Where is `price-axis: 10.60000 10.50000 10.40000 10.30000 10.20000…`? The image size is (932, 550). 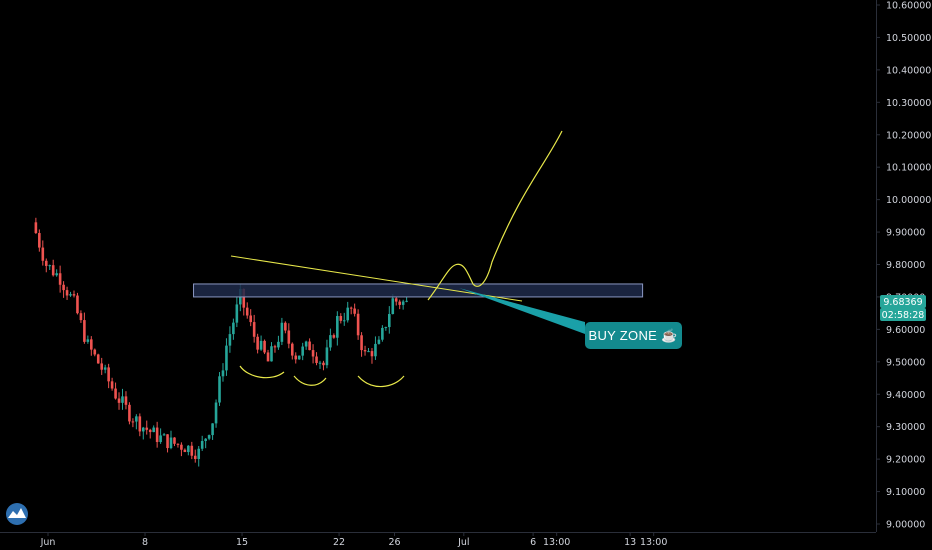
price-axis: 10.60000 10.50000 10.40000 10.30000 10.20000… is located at coordinates (903, 266).